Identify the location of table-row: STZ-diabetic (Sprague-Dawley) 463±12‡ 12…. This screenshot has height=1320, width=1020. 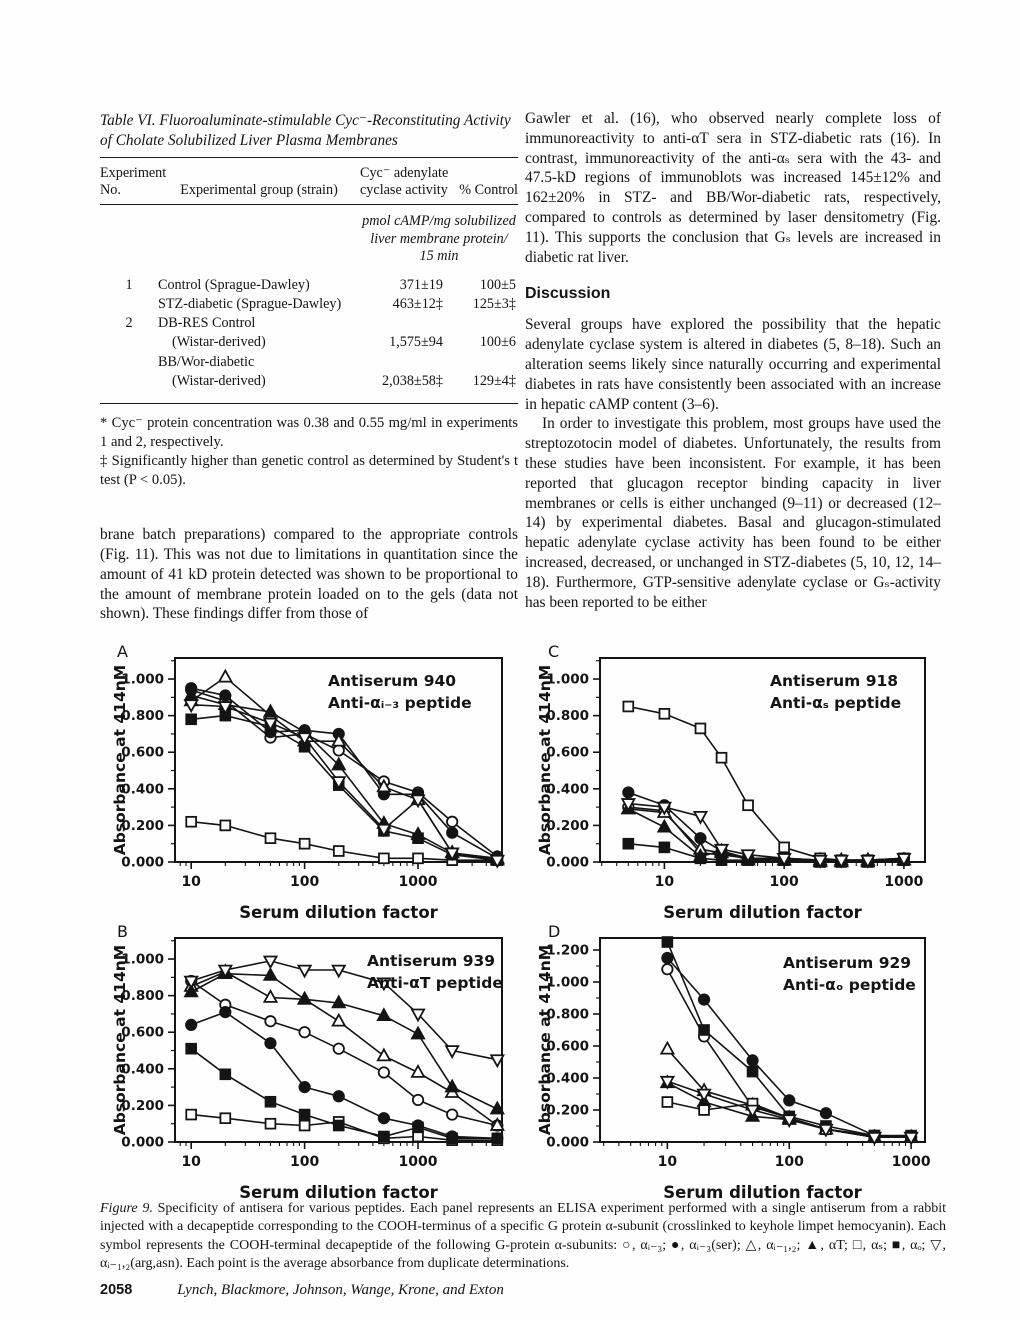
(309, 304).